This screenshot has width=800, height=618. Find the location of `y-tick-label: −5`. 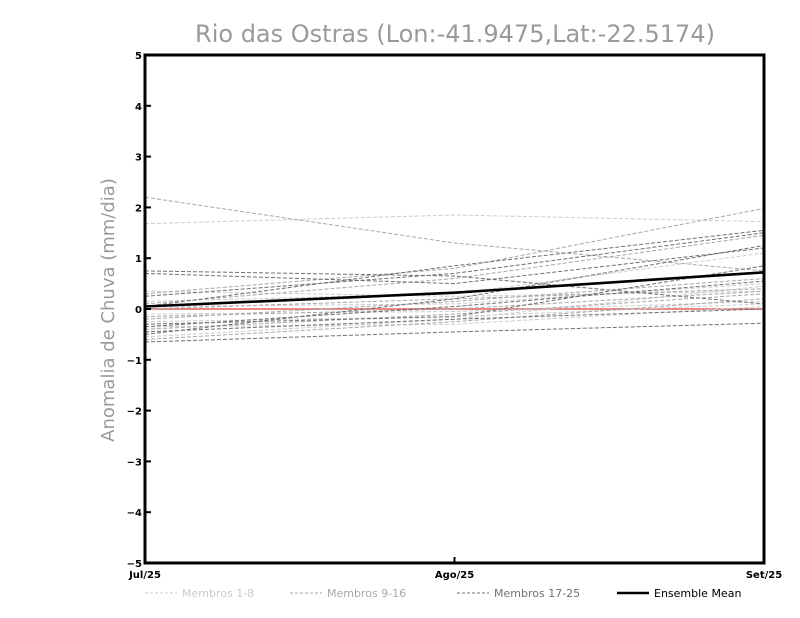

y-tick-label: −5 is located at coordinates (134, 564).